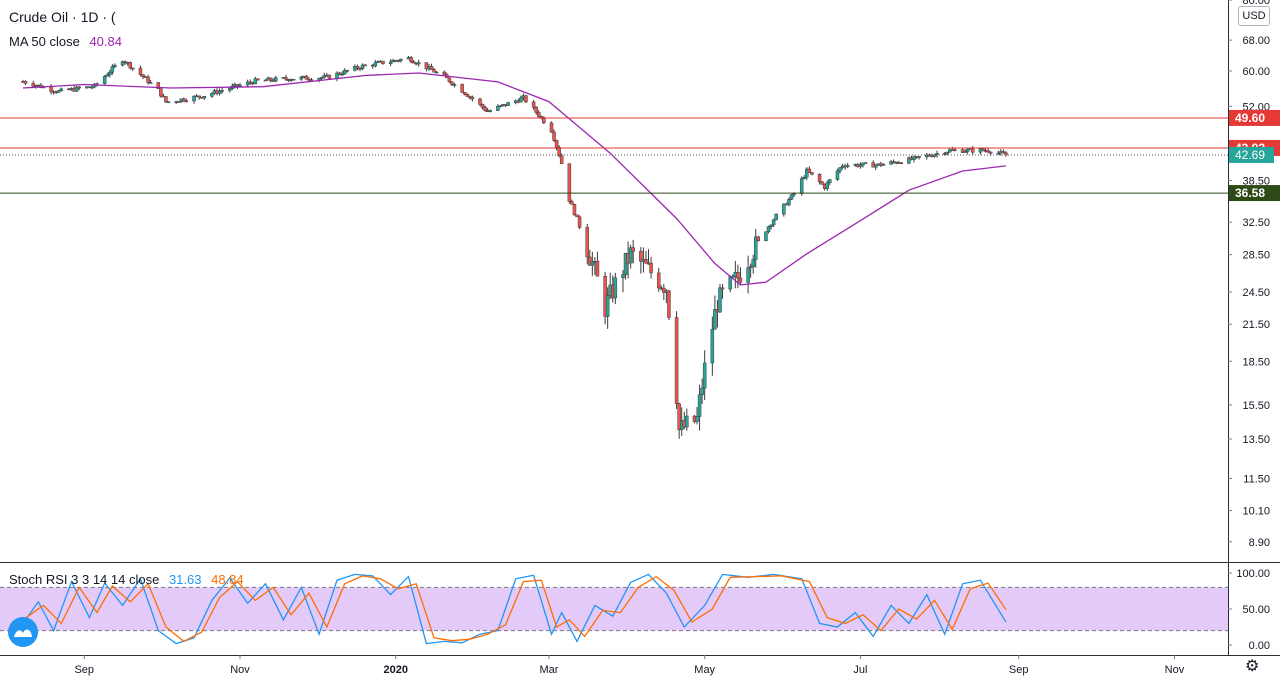  Describe the element at coordinates (1259, 543) in the screenshot. I see `price-tick-label: 8.90` at that location.